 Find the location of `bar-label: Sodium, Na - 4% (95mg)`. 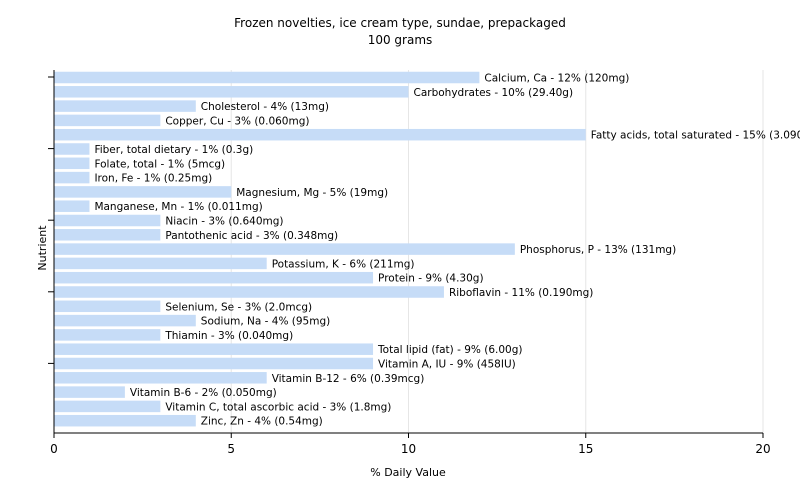

bar-label: Sodium, Na - 4% (95mg) is located at coordinates (265, 322).